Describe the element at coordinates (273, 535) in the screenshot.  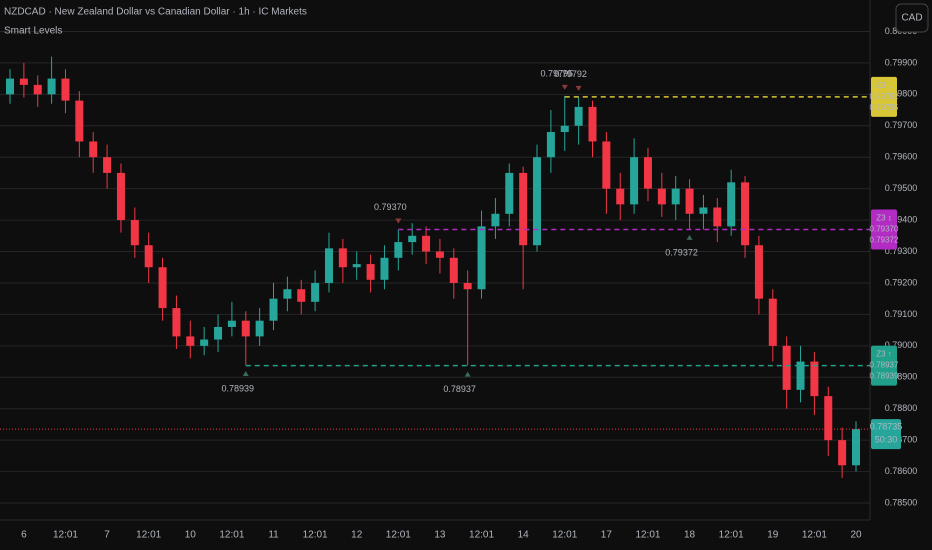
I see `x-tick-label: 11` at that location.